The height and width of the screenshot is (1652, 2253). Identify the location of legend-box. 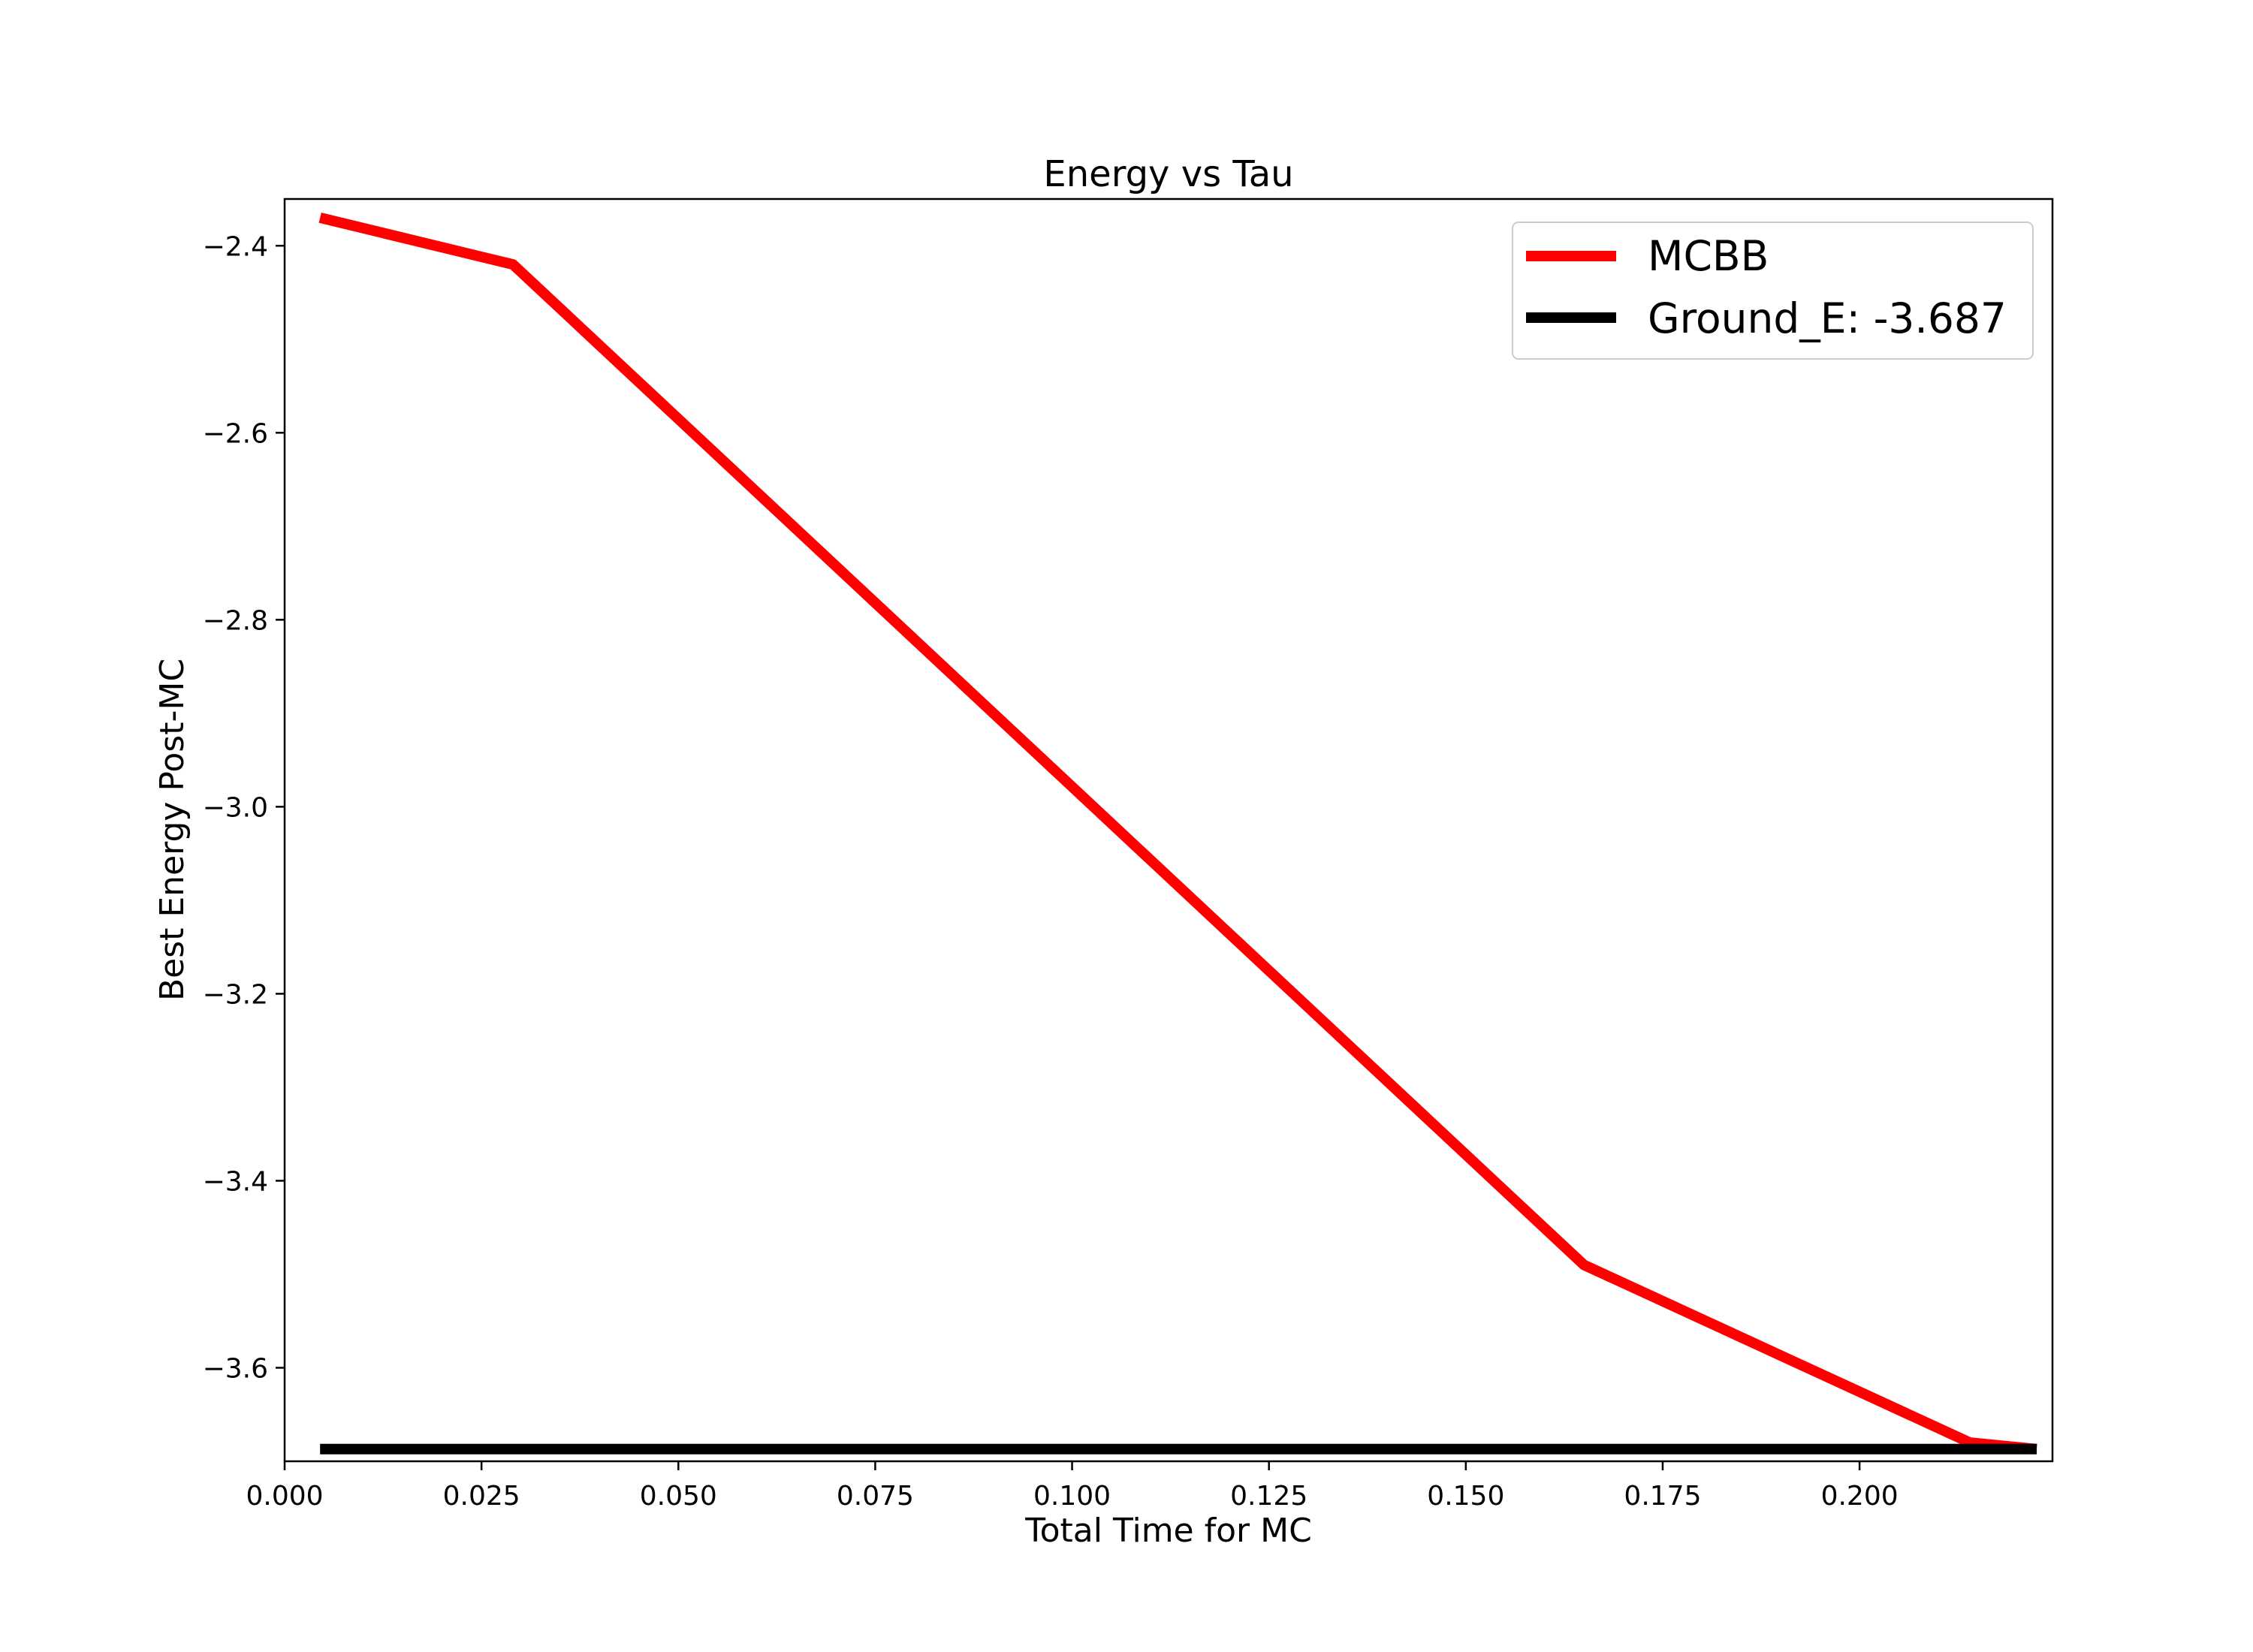
(1773, 291).